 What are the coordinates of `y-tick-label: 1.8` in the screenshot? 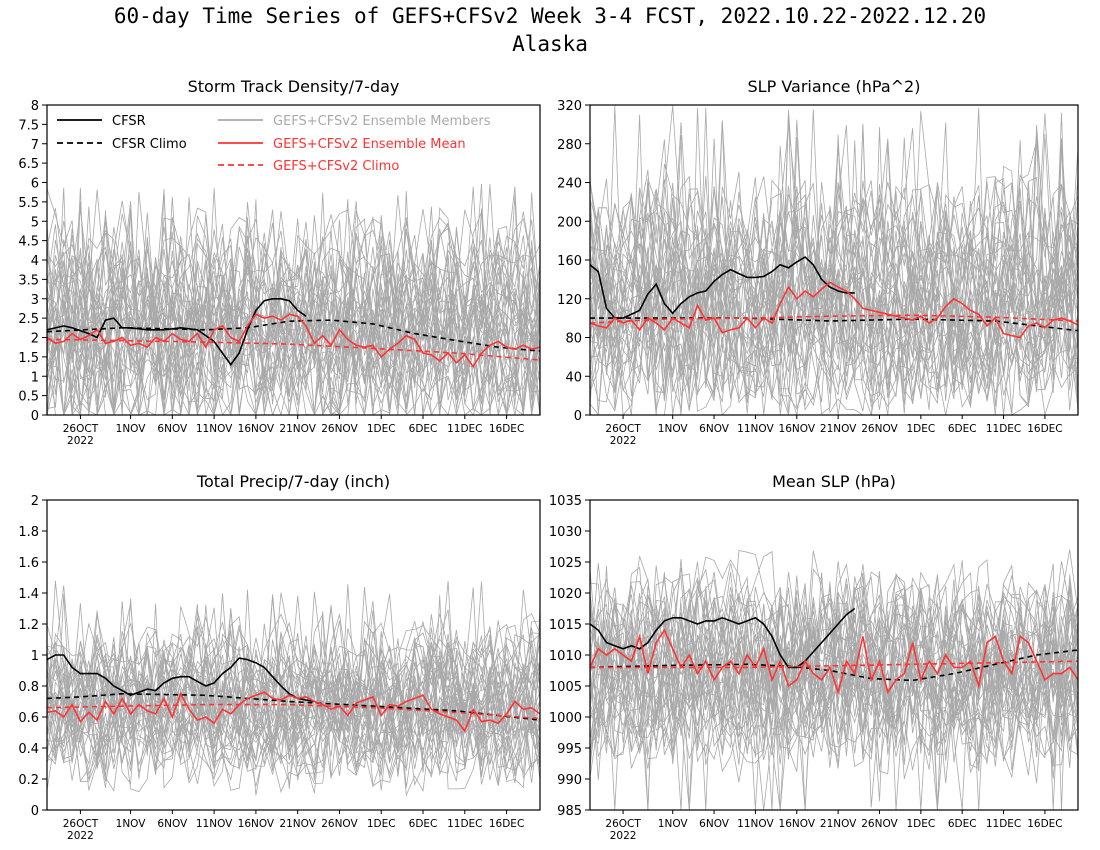 It's located at (28, 532).